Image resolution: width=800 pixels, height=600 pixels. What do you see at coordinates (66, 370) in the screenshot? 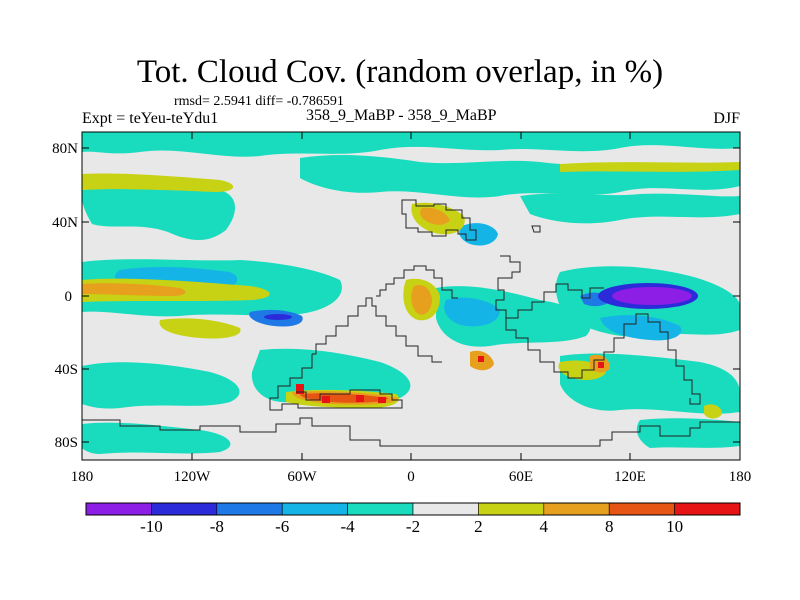
I see `lat-label-40s: 40S` at bounding box center [66, 370].